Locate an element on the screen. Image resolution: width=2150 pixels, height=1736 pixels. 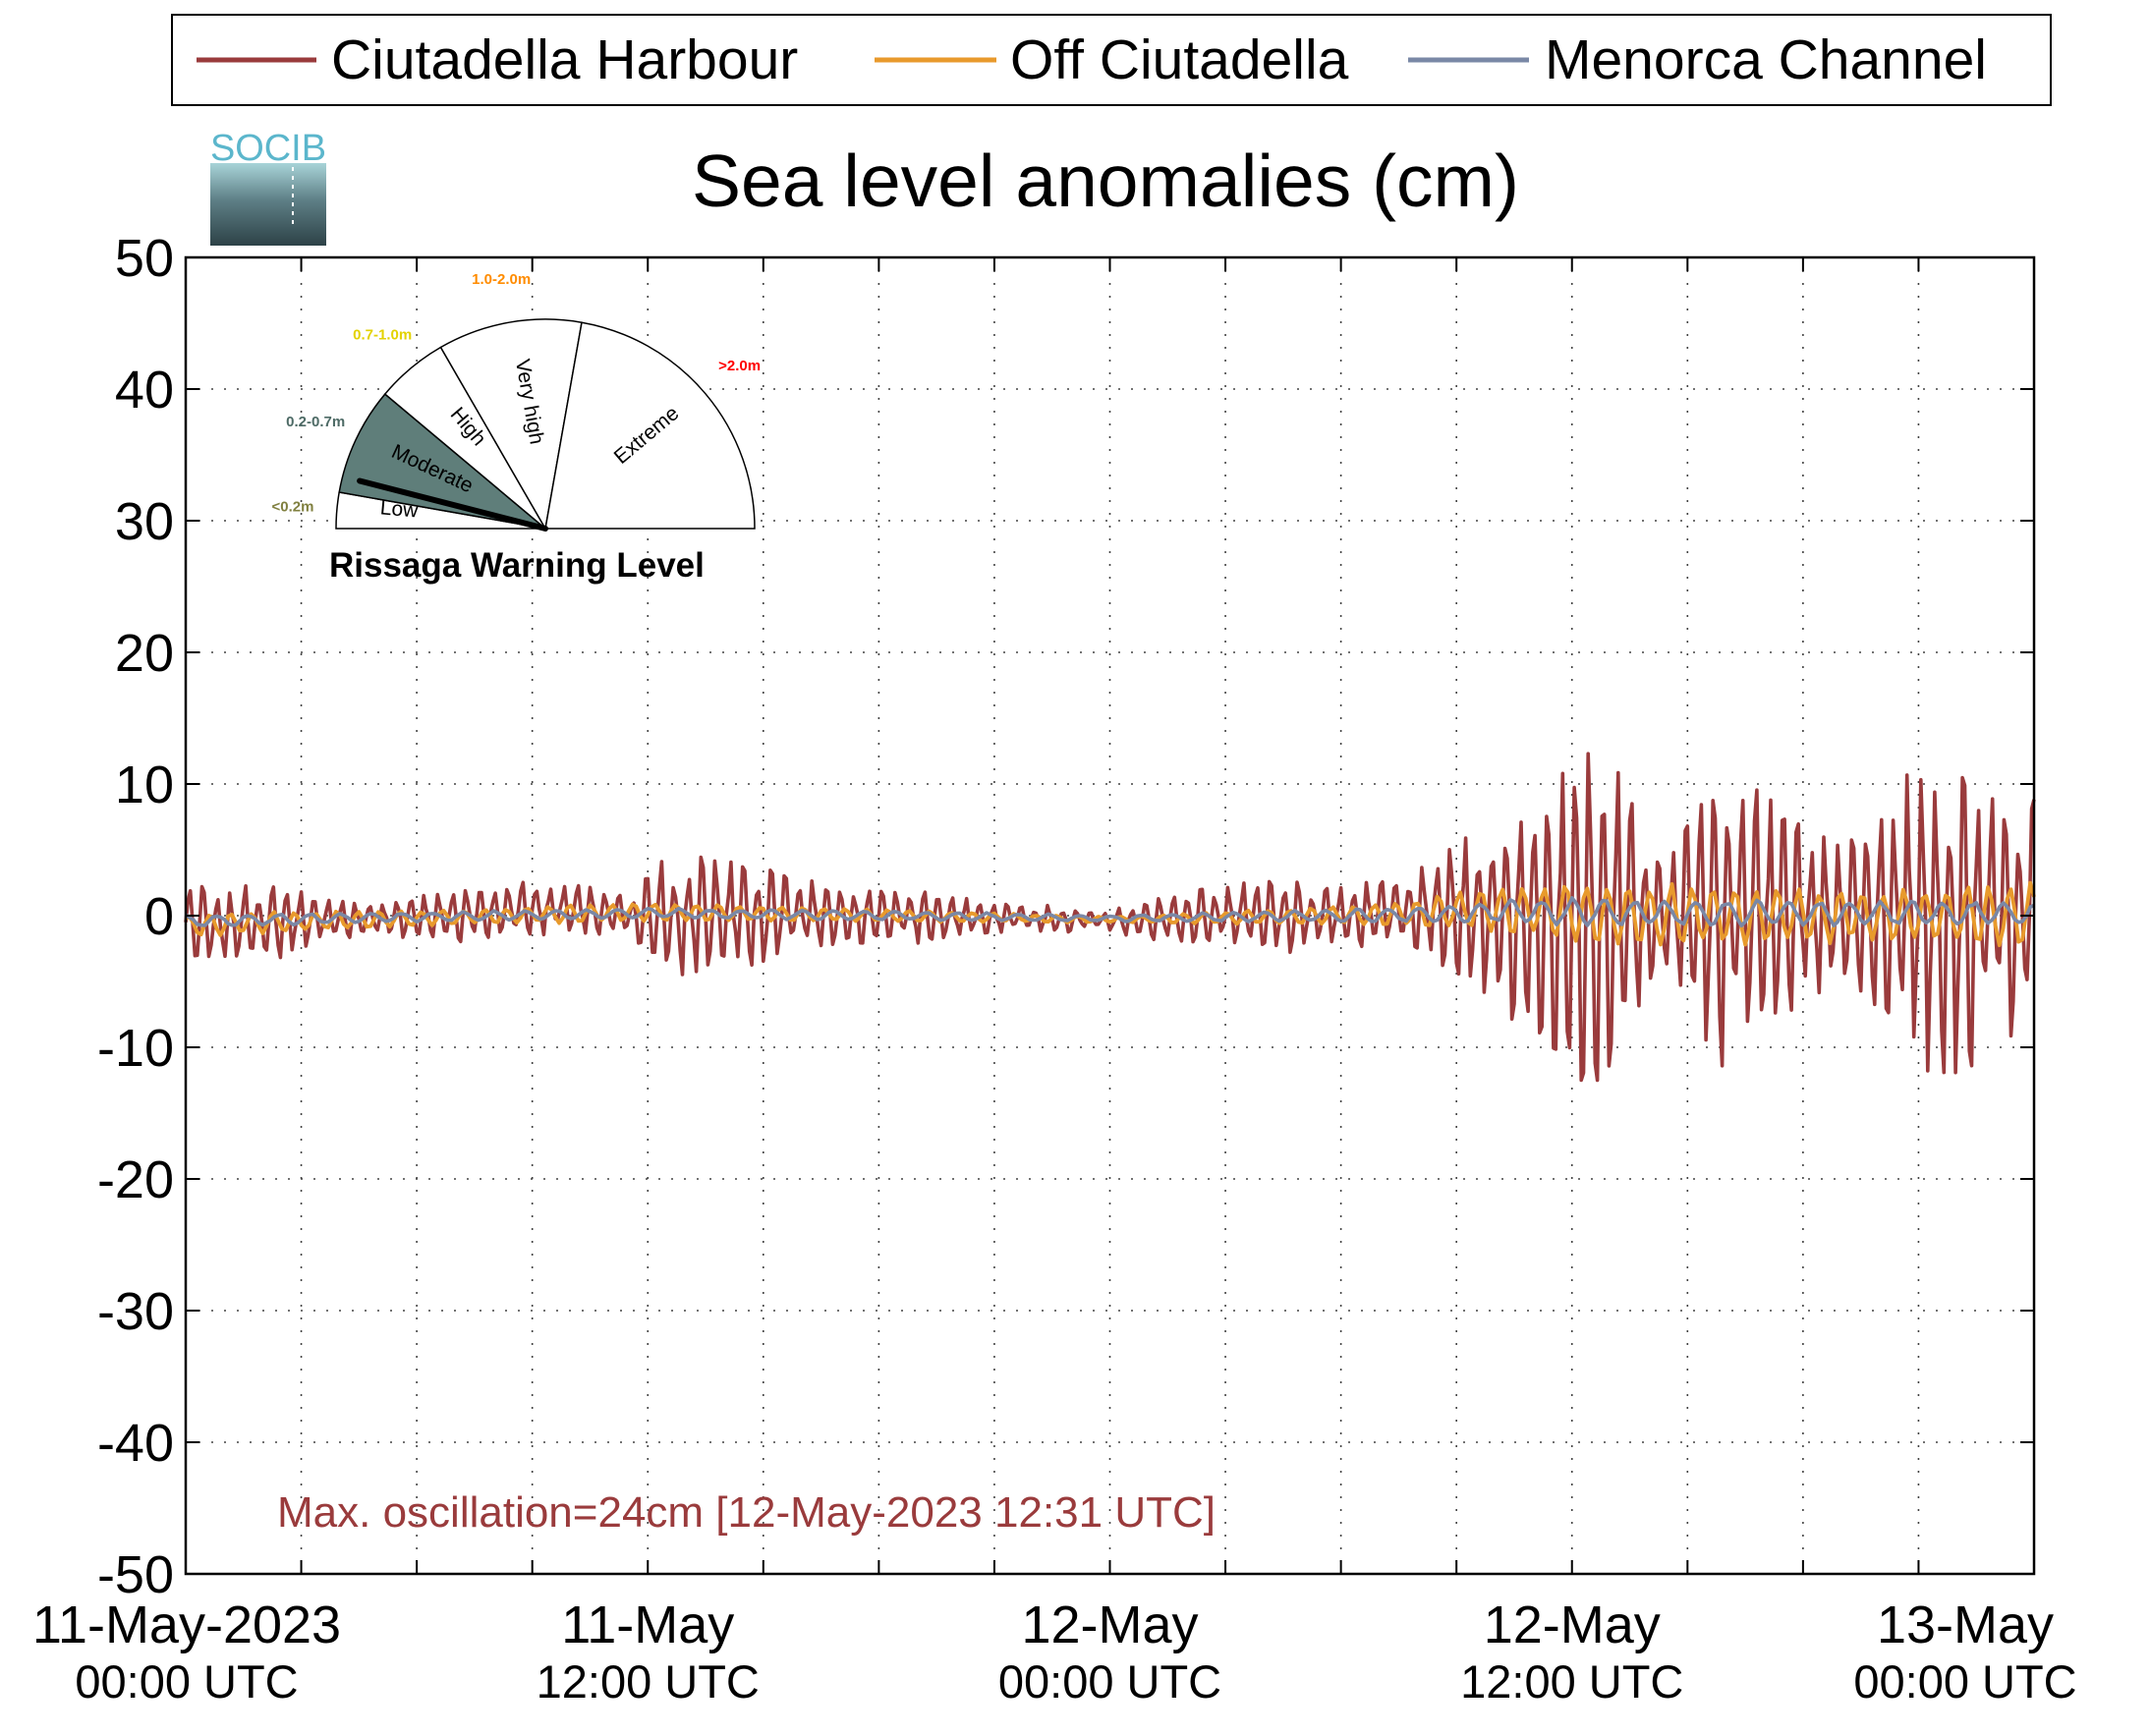
socib-logo-text: SOCIB is located at coordinates (268, 148).